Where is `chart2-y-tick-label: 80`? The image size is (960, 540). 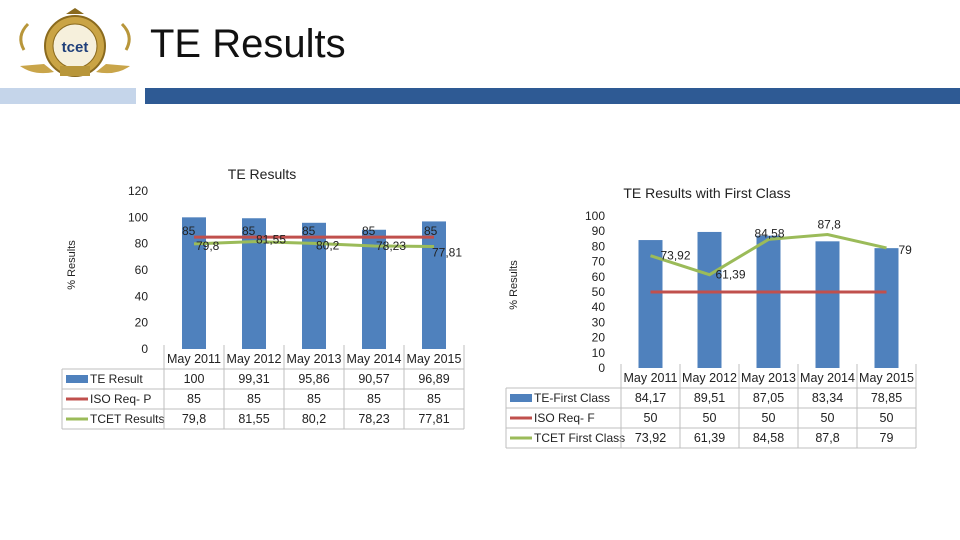 chart2-y-tick-label: 80 is located at coordinates (599, 246).